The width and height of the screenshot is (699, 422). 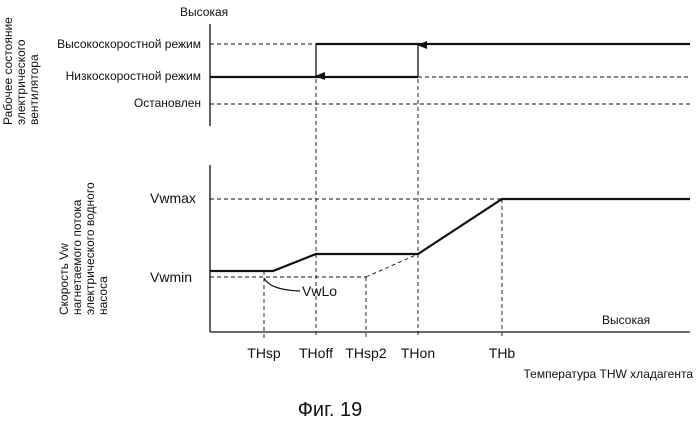 What do you see at coordinates (133, 76) in the screenshot?
I see `level-low-label: Низкоскоростной режим` at bounding box center [133, 76].